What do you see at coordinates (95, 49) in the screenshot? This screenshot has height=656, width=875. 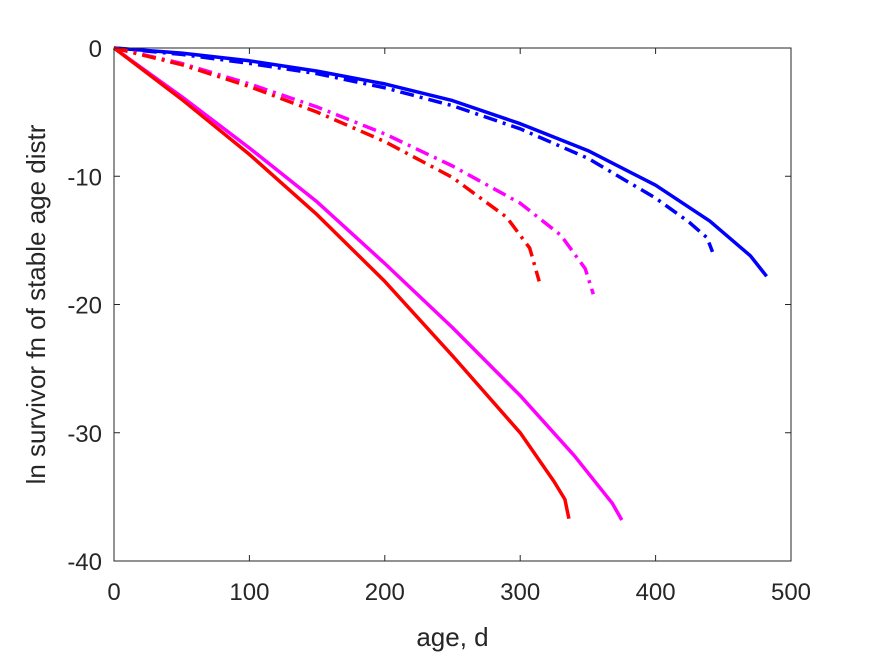 I see `y-tick-label: 0` at bounding box center [95, 49].